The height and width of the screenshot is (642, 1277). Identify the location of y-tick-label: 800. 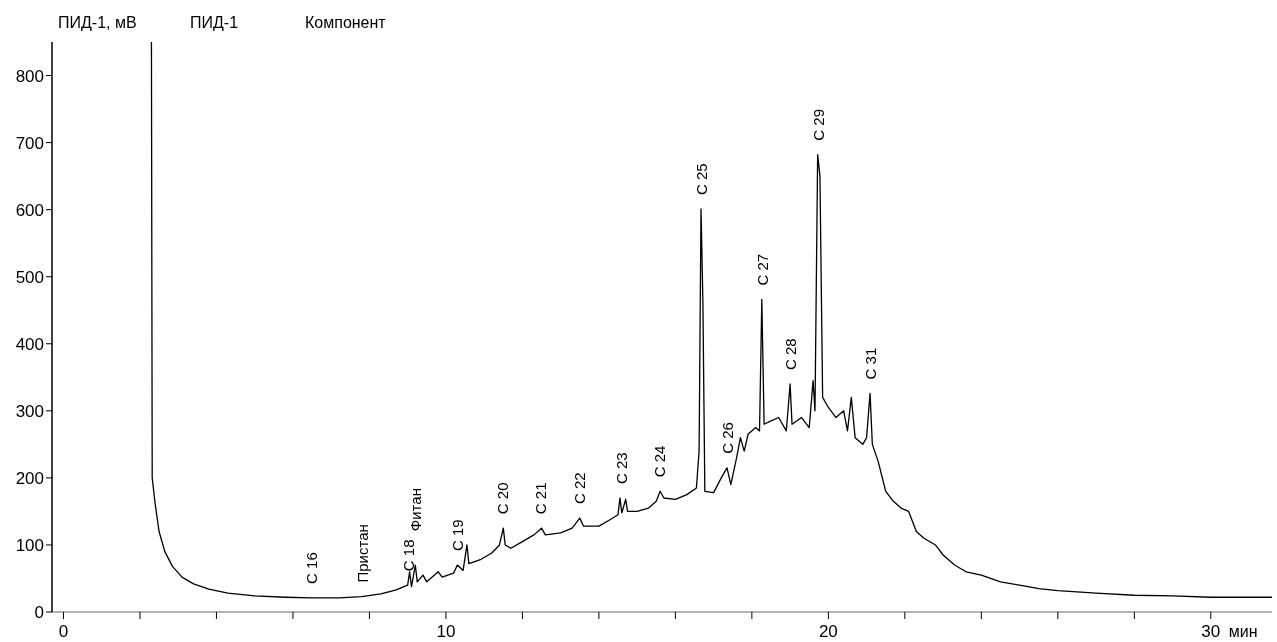
(29, 76).